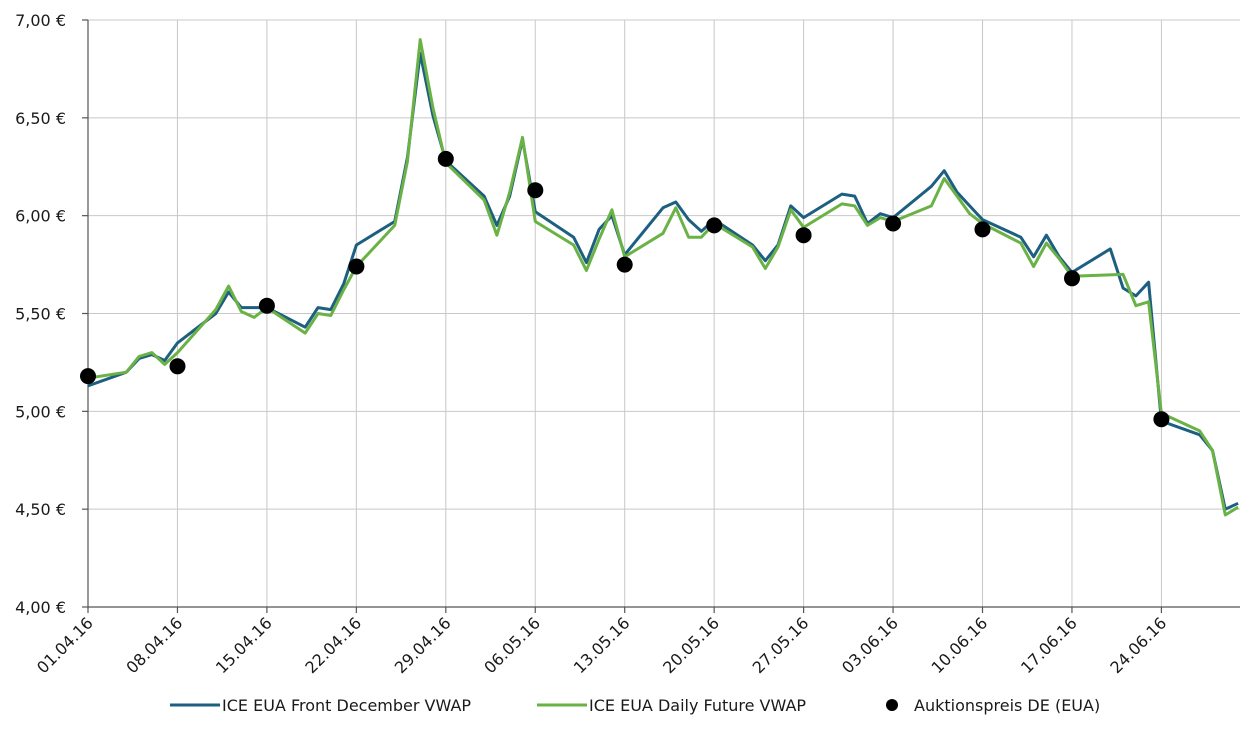 This screenshot has width=1242, height=745. What do you see at coordinates (960, 645) in the screenshot?
I see `x-tick-label: 10.06.16` at bounding box center [960, 645].